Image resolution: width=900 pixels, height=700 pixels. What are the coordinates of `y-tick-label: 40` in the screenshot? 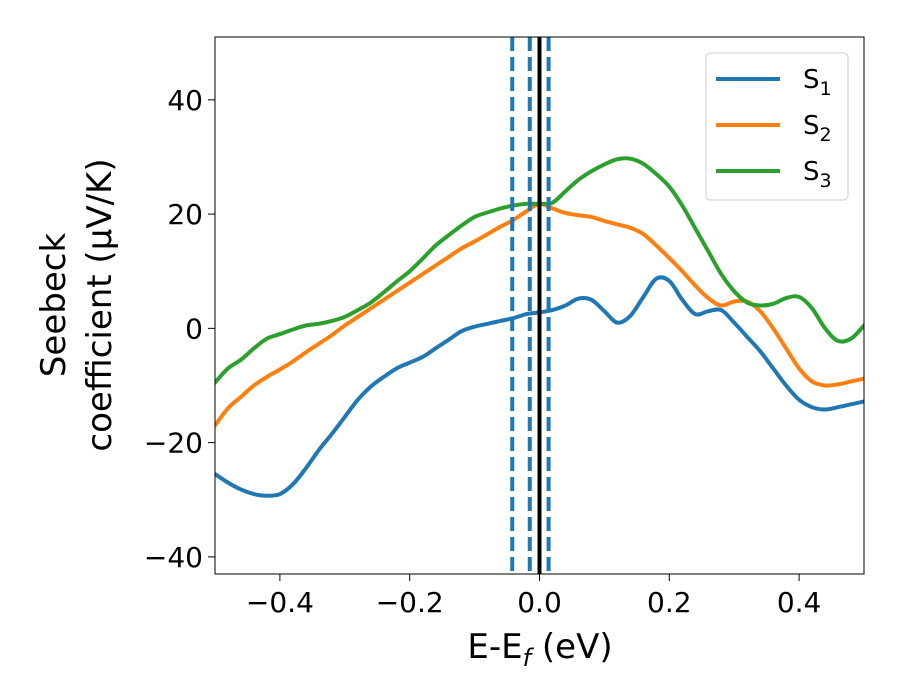 It's located at (185, 100).